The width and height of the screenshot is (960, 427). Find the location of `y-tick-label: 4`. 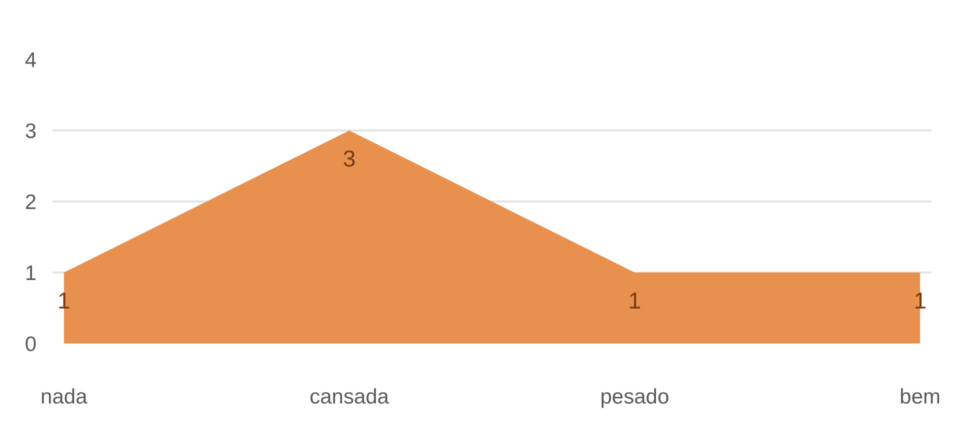

y-tick-label: 4 is located at coordinates (30, 60).